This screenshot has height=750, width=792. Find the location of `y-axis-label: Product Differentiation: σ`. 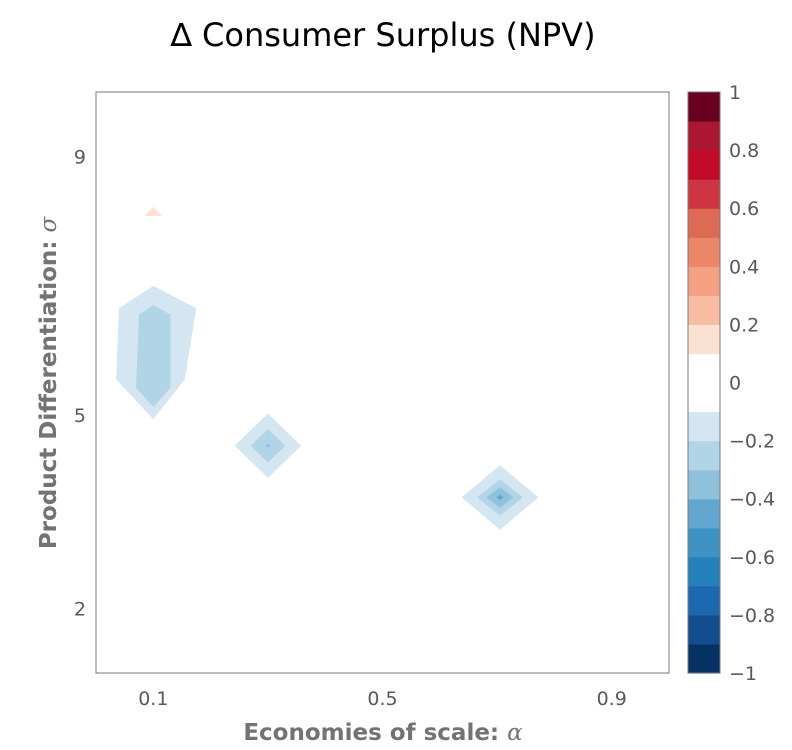

y-axis-label: Product Differentiation: σ is located at coordinates (49, 383).